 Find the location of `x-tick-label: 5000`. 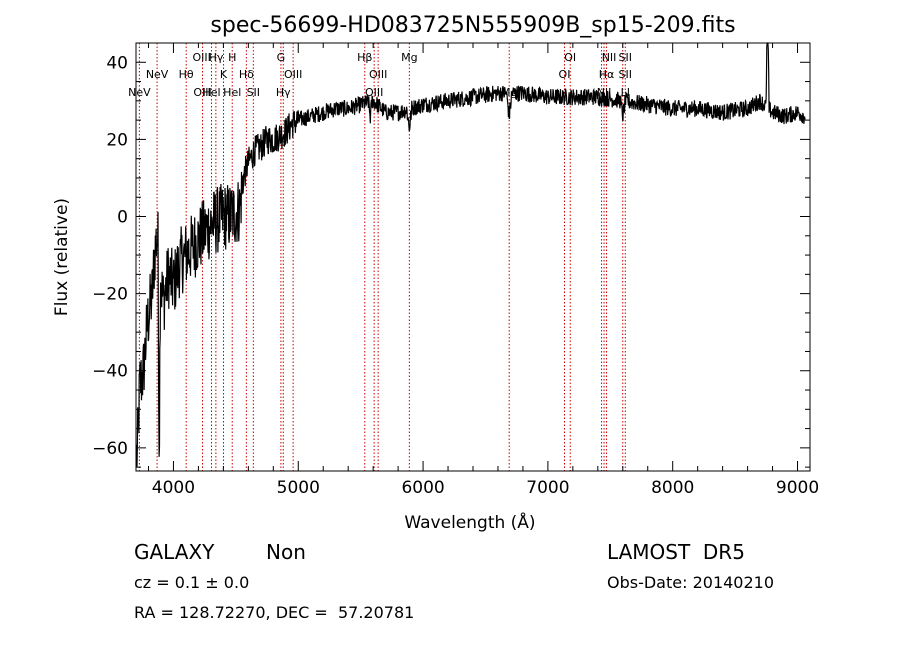

x-tick-label: 5000 is located at coordinates (298, 488).